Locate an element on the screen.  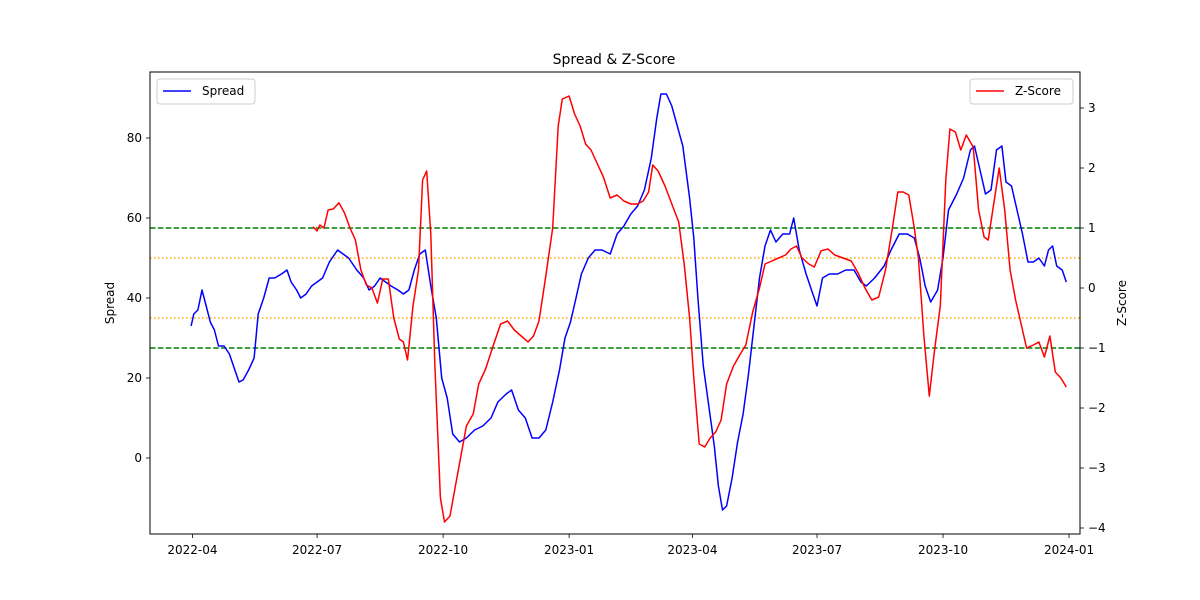
x-tick-label: 2023-04 is located at coordinates (692, 550).